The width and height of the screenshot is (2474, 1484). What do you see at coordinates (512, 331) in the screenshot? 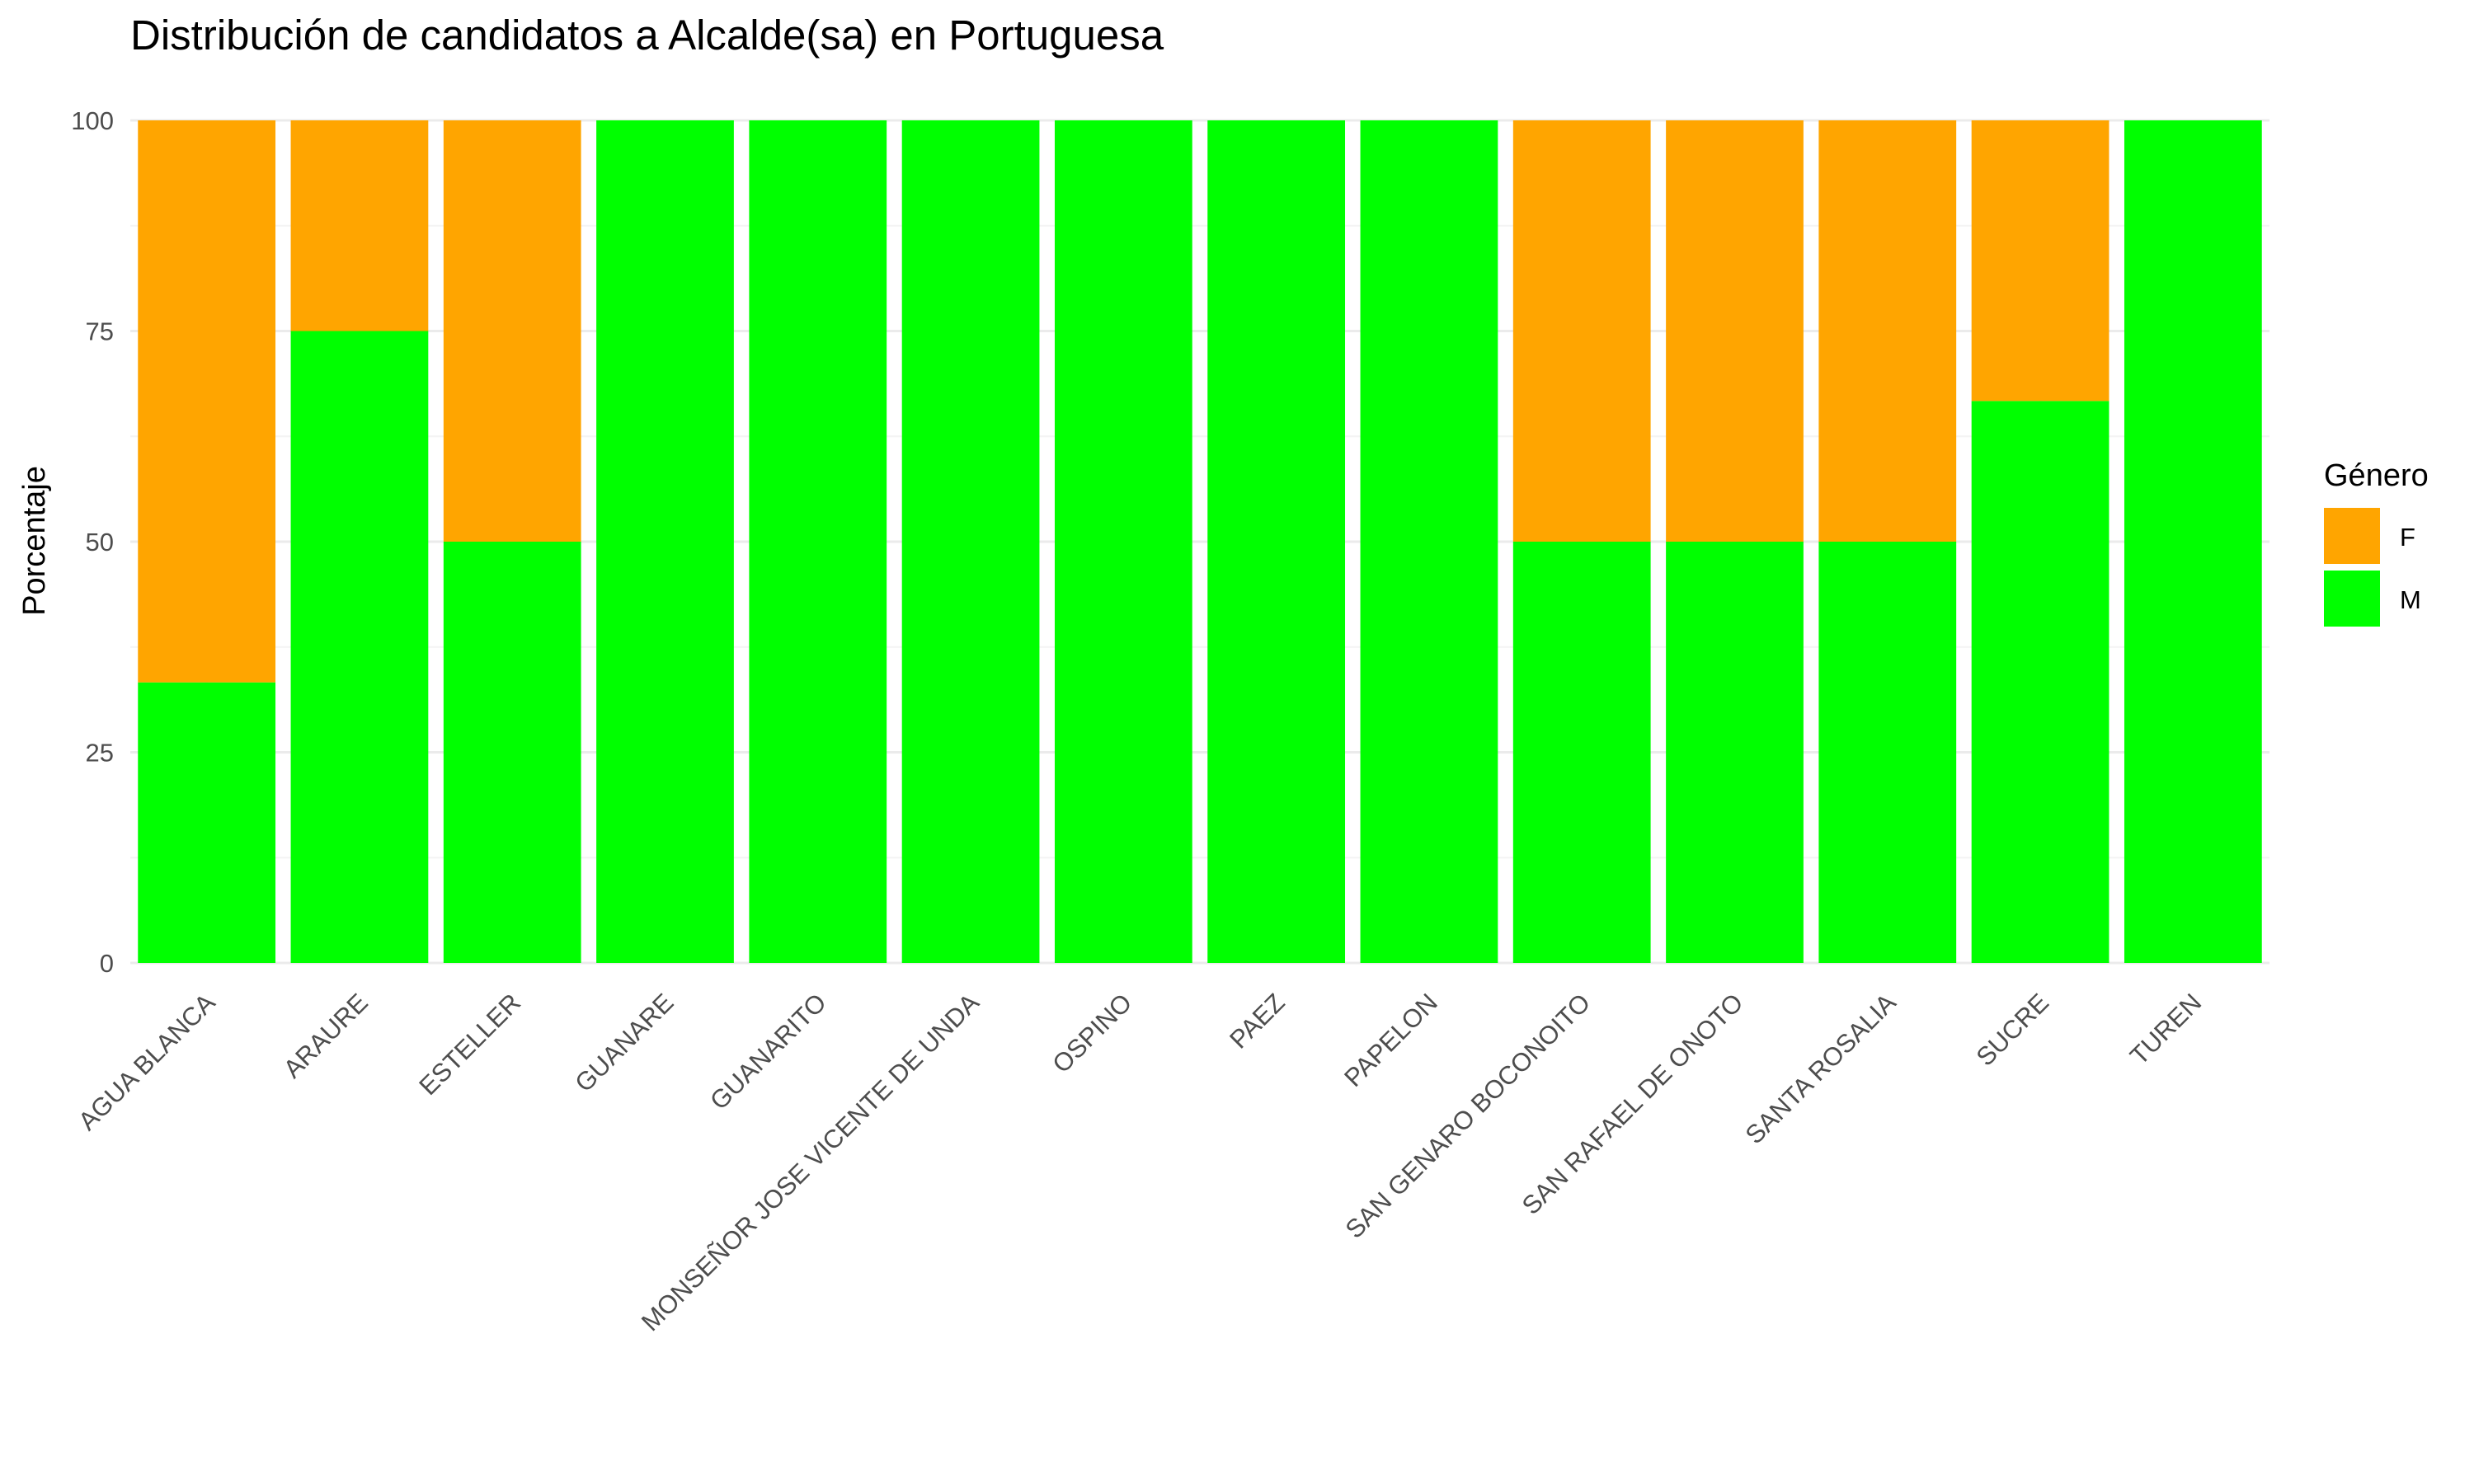
I see `bar-esteller-f` at bounding box center [512, 331].